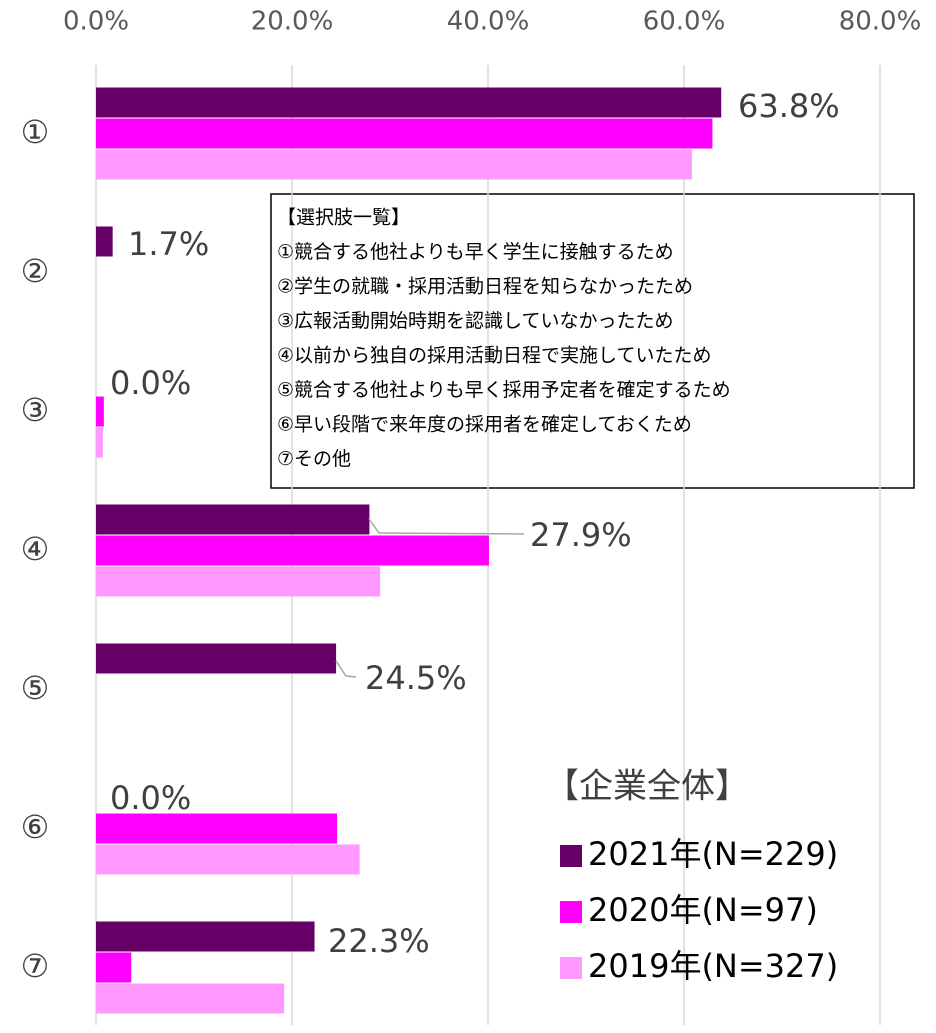  I want to click on category-label: ③, so click(35, 410).